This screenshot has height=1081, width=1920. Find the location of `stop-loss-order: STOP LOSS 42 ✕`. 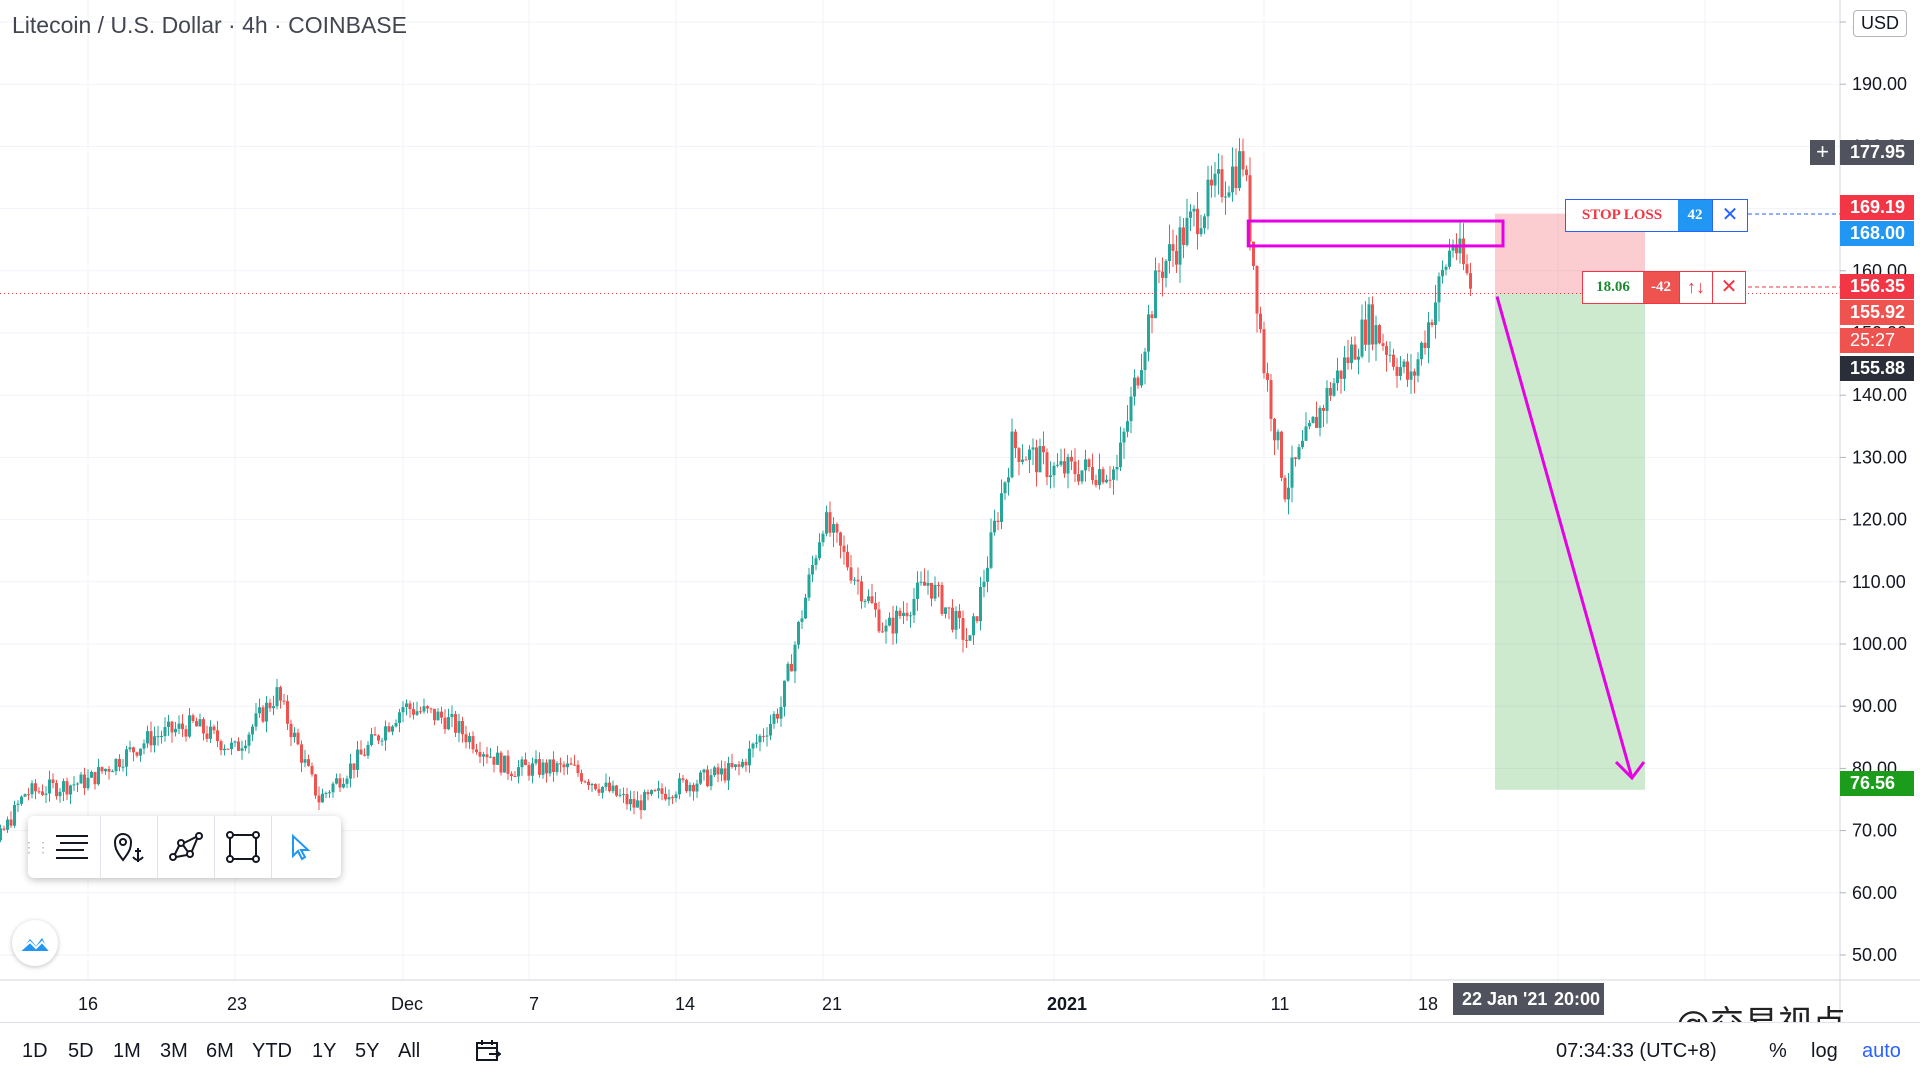

stop-loss-order: STOP LOSS 42 ✕ is located at coordinates (1656, 215).